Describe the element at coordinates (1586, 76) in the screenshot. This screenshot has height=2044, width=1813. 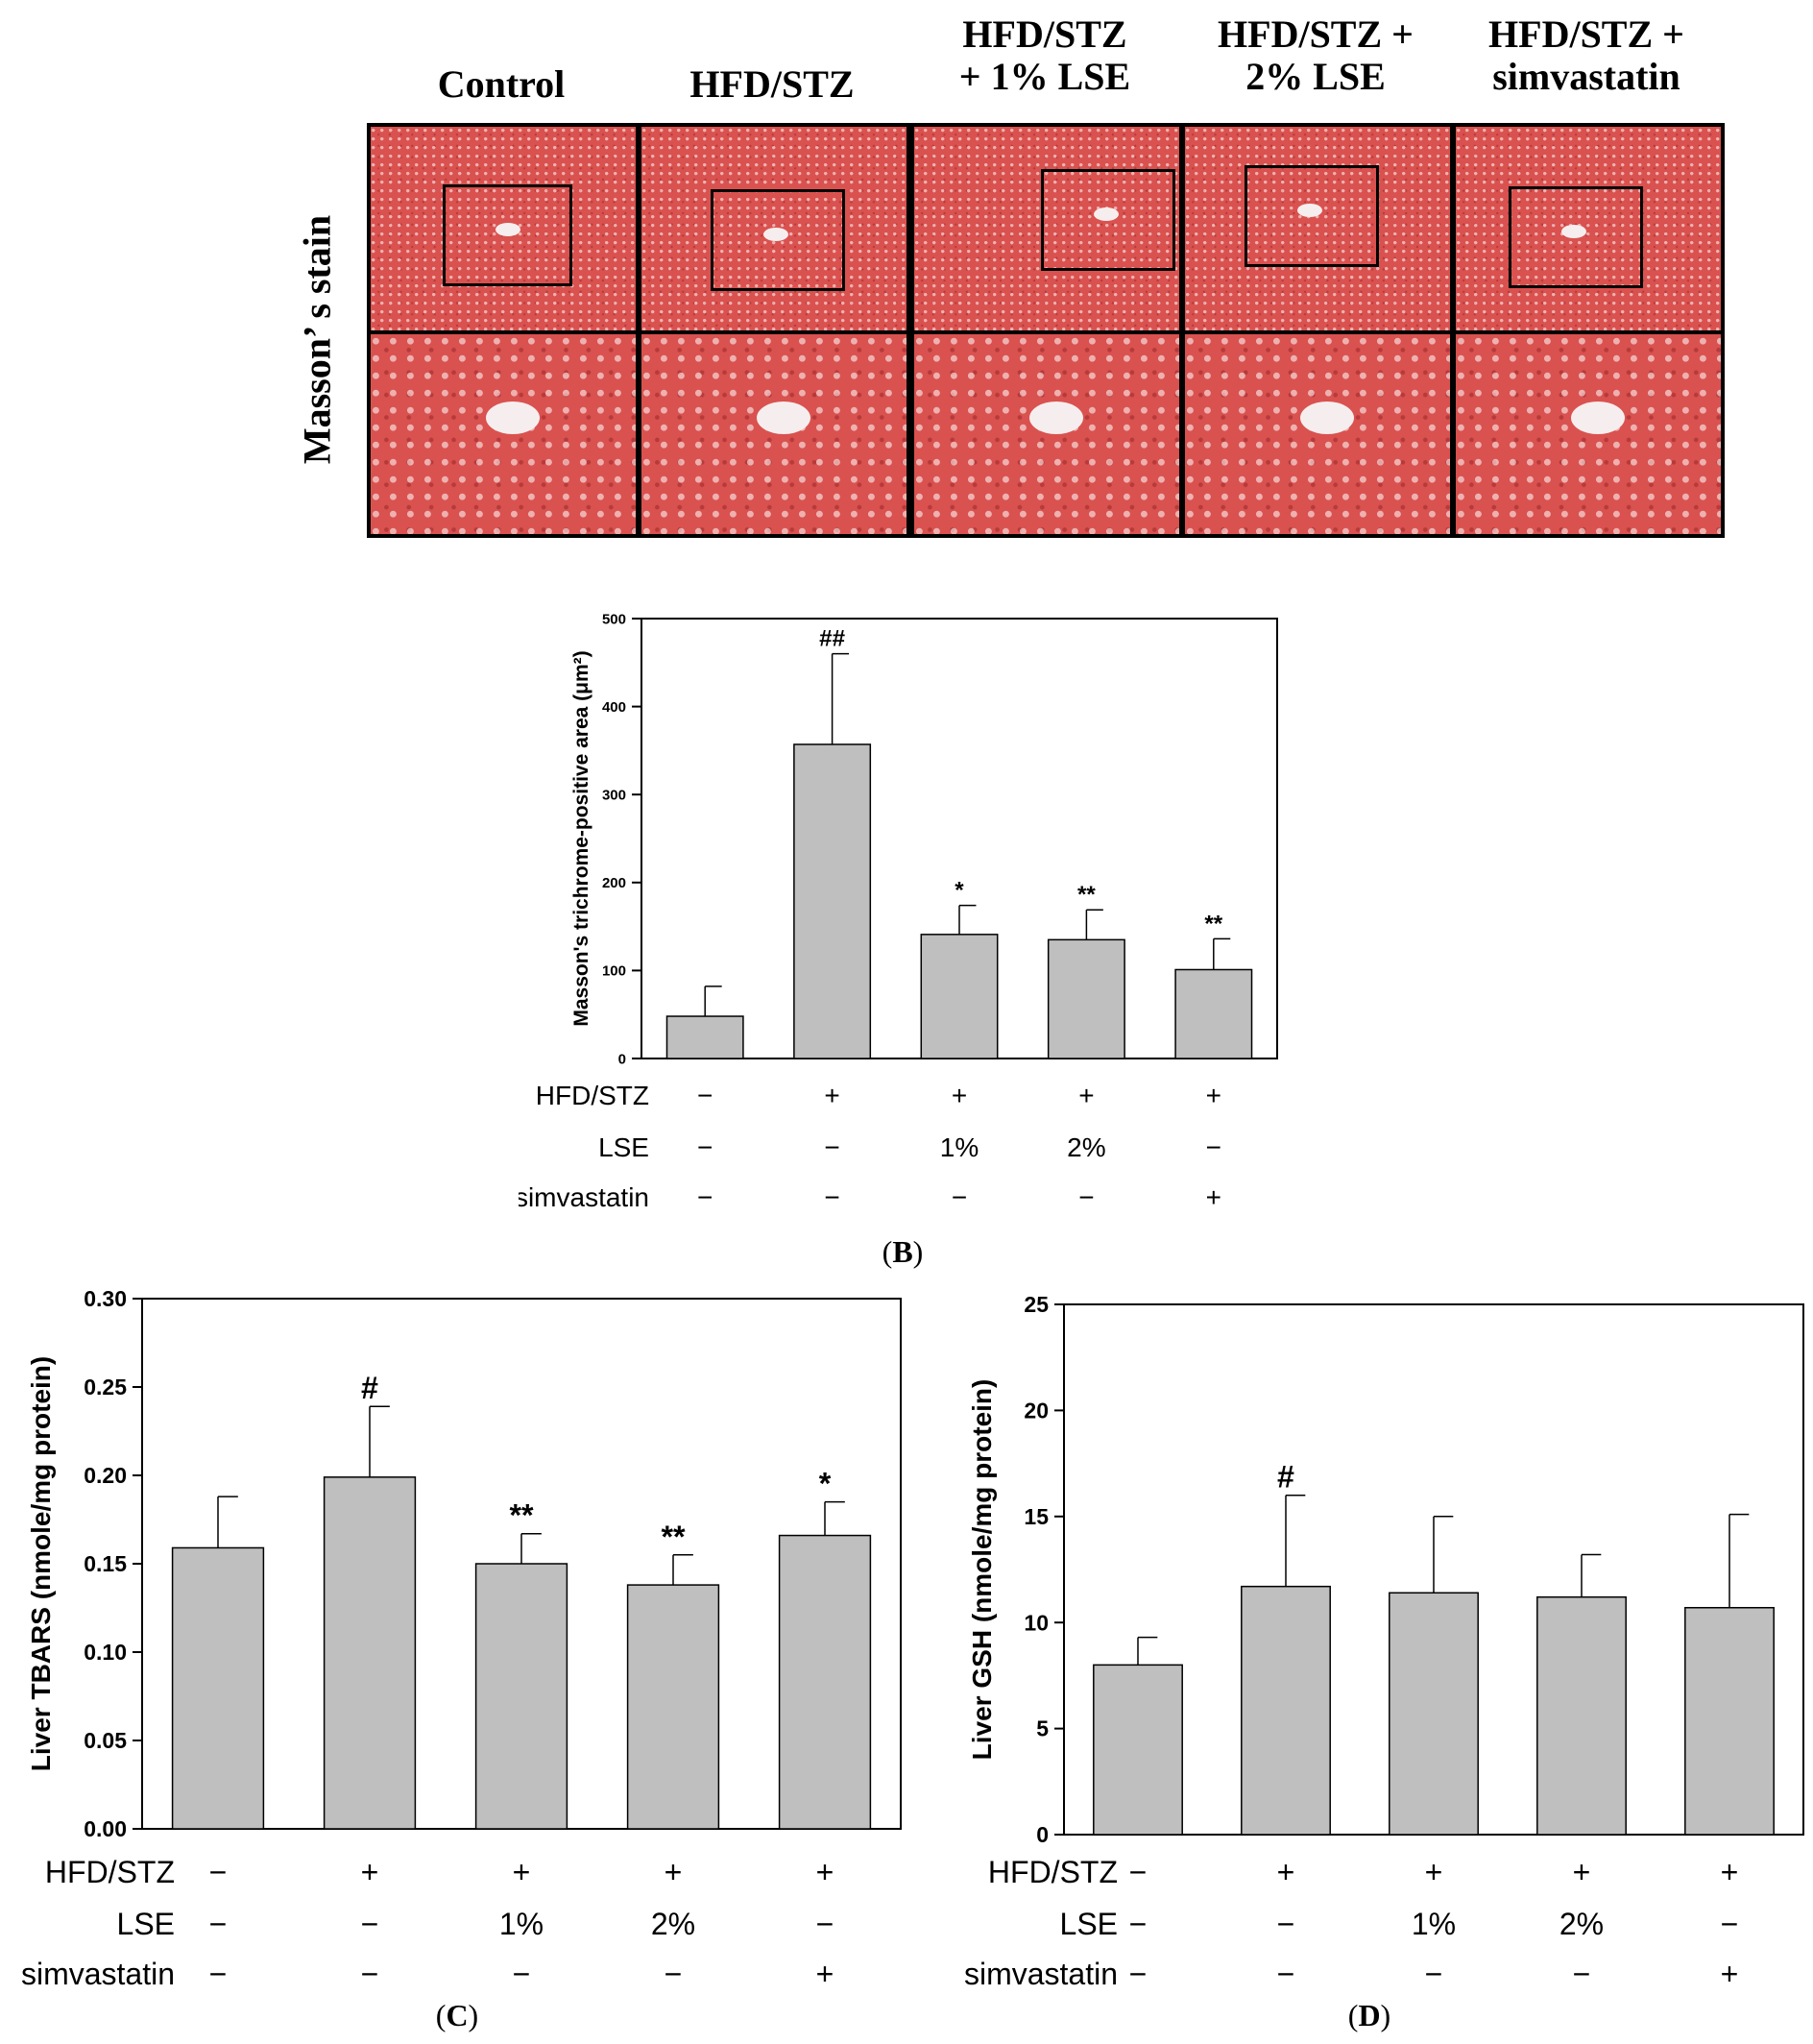
I see `histology-column-label-line: simvastatin` at that location.